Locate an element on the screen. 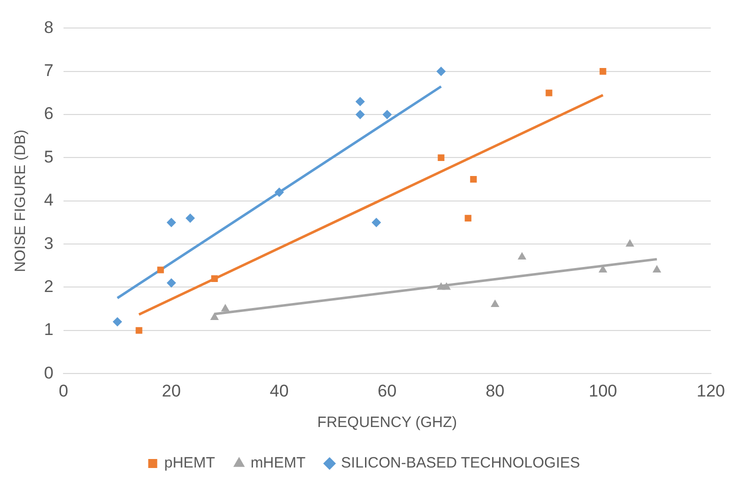 The width and height of the screenshot is (741, 489). legend-label: mHEMT is located at coordinates (278, 463).